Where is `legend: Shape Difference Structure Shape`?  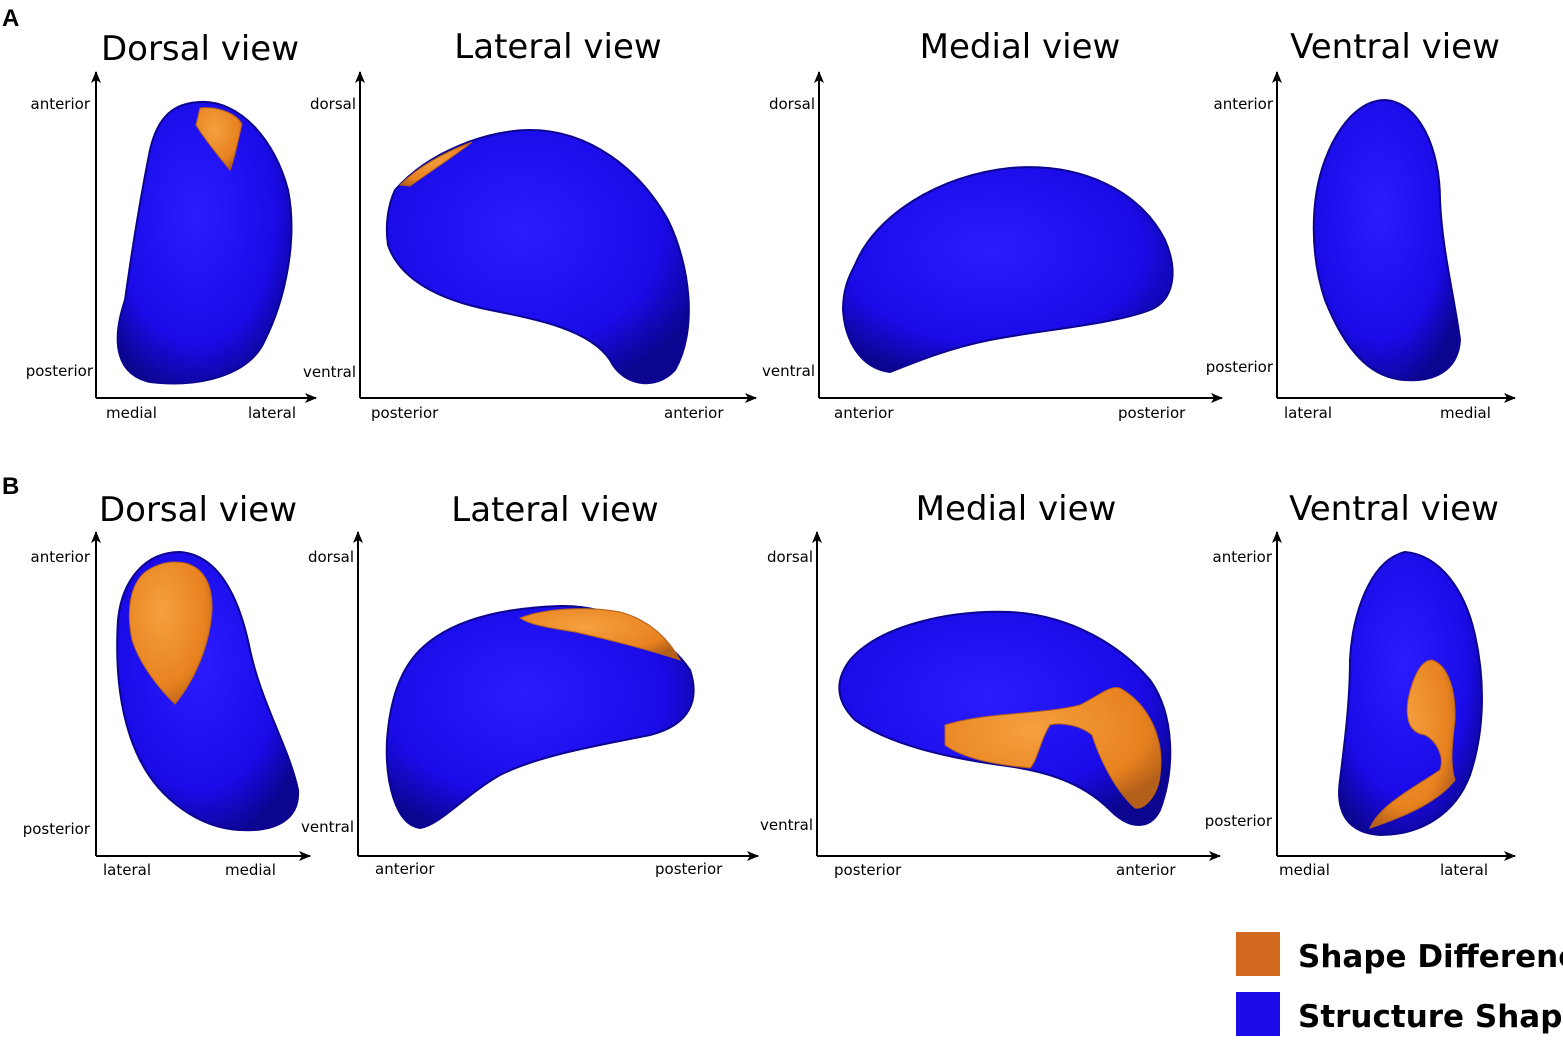 legend: Shape Difference Structure Shape is located at coordinates (1399, 984).